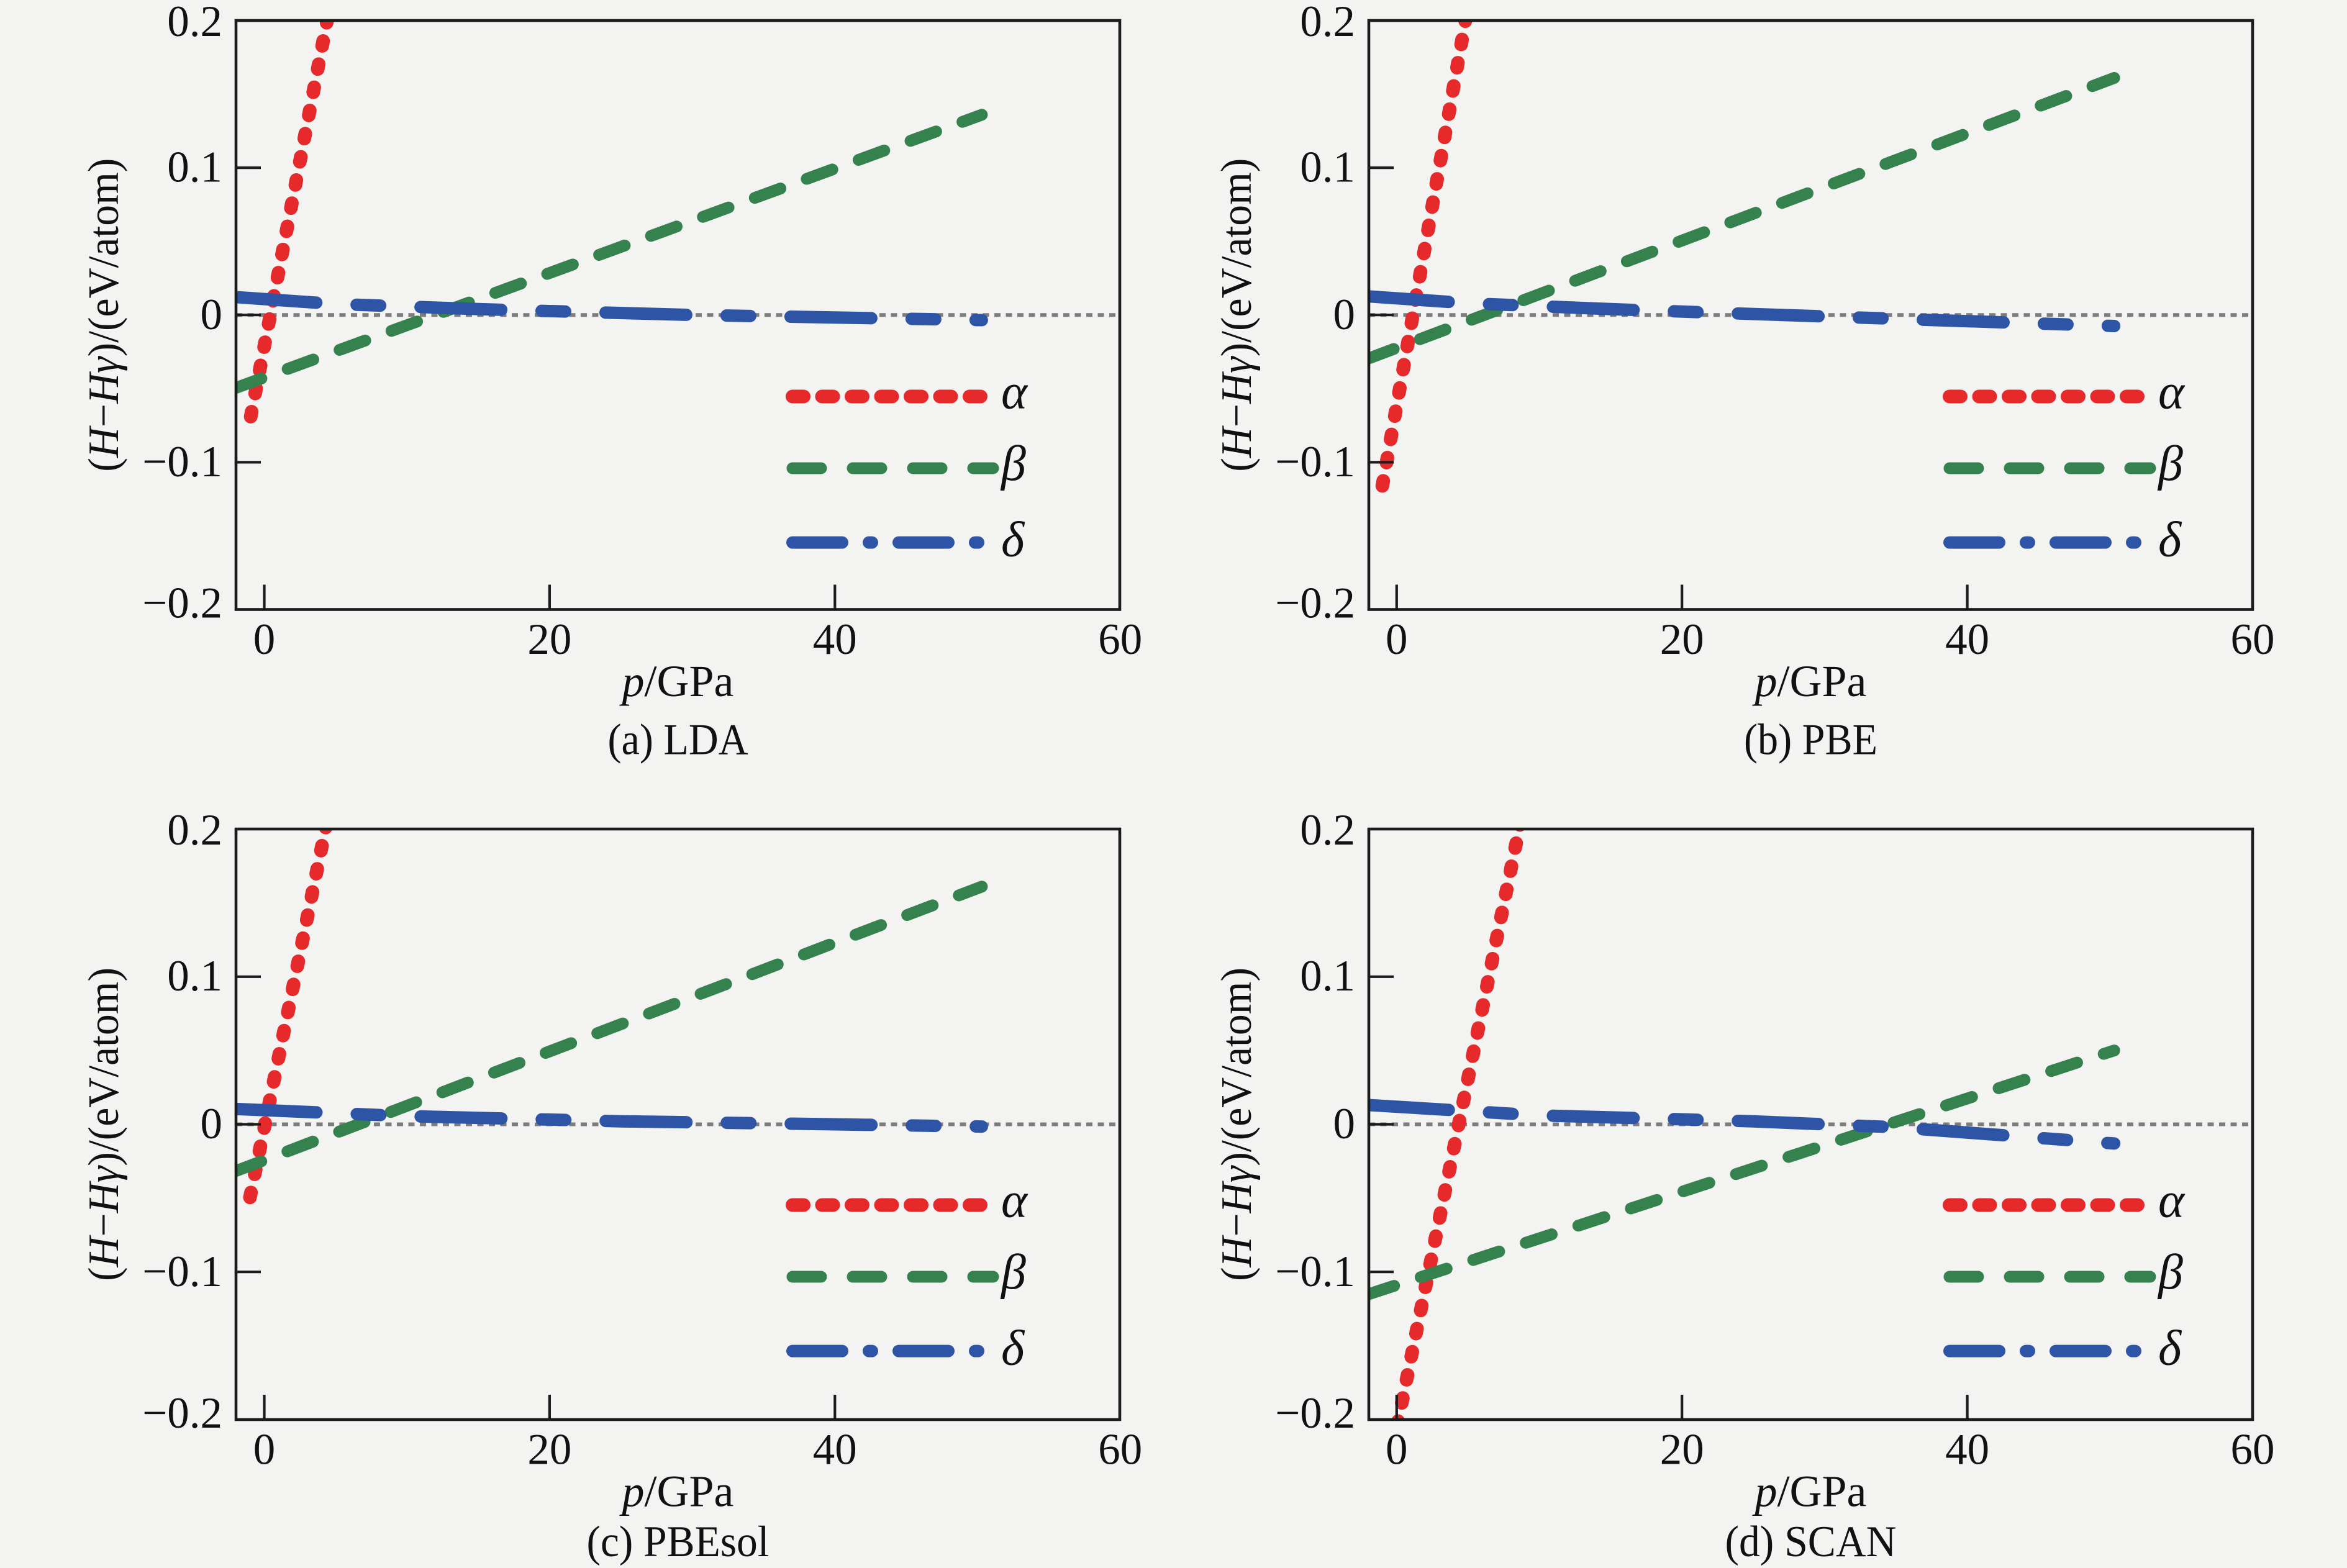 Image resolution: width=2347 pixels, height=1568 pixels. What do you see at coordinates (678, 1542) in the screenshot?
I see `svg-text: (c) PBEsol` at bounding box center [678, 1542].